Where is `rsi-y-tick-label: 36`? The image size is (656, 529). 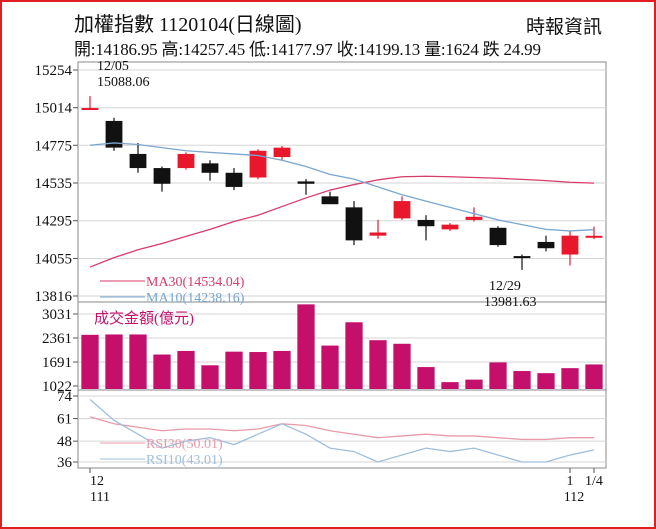
rsi-y-tick-label: 36 is located at coordinates (65, 463).